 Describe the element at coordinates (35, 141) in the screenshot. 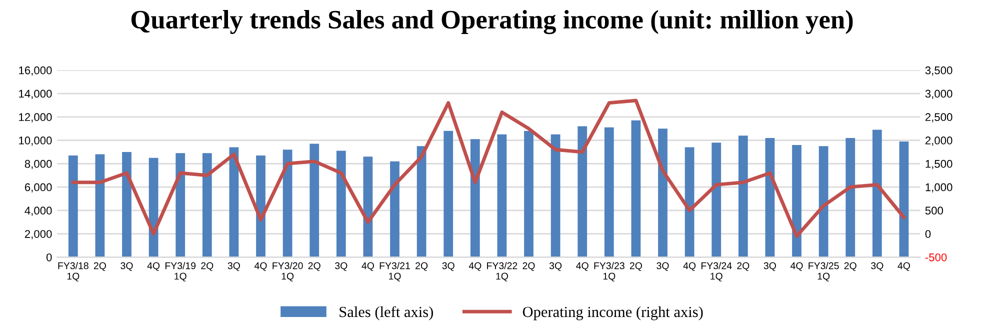

I see `y-tick-label: 10,000` at that location.